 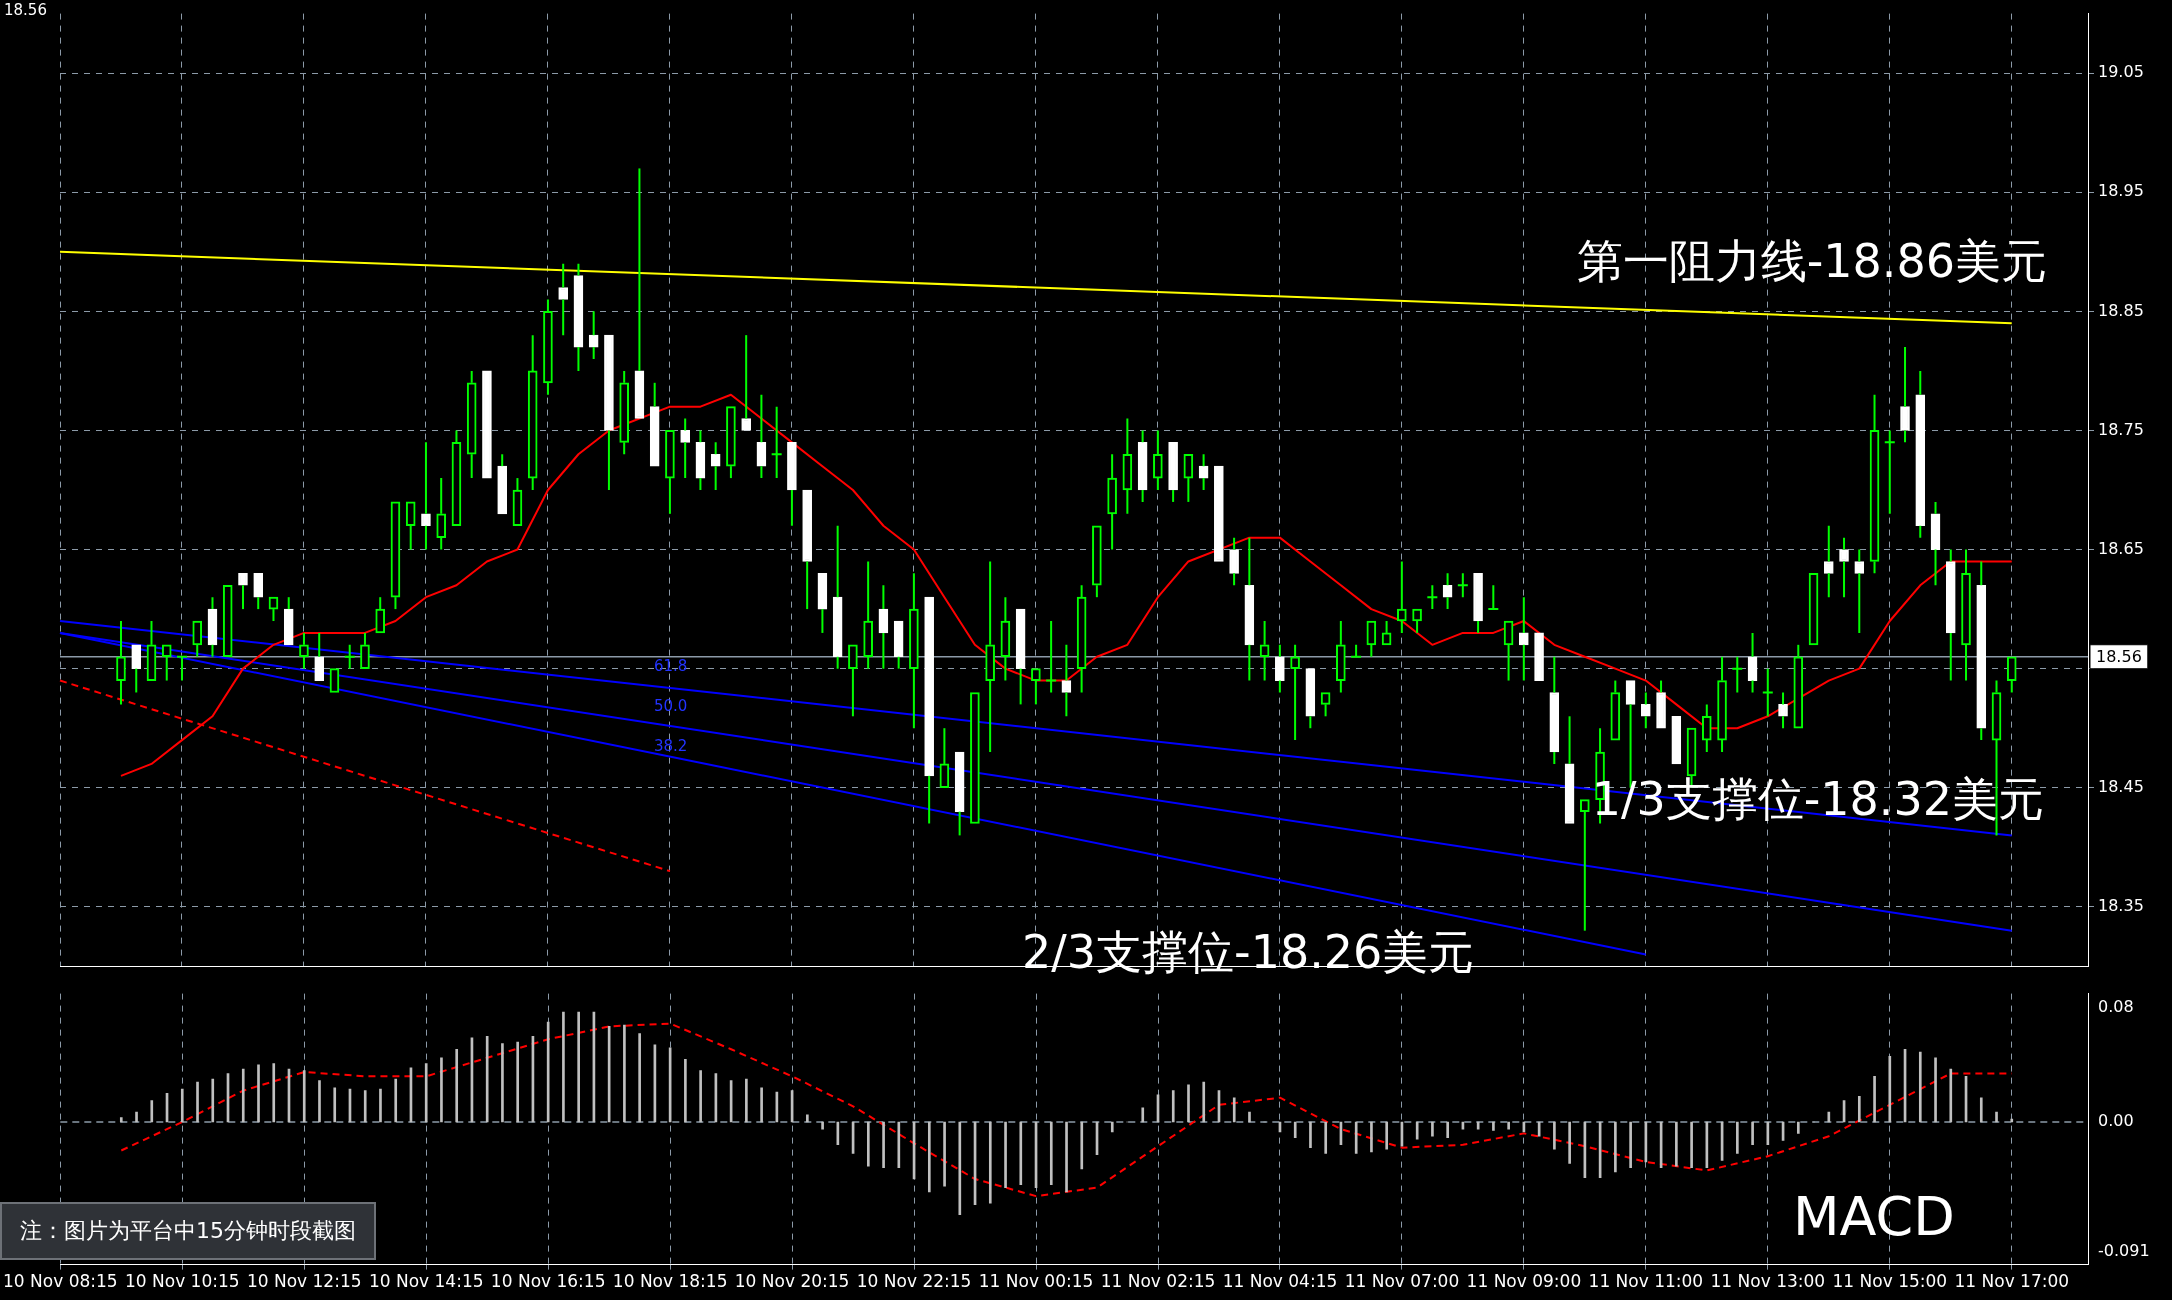 What do you see at coordinates (1036, 1281) in the screenshot?
I see `x-tick-label: 11 Nov 00:15` at bounding box center [1036, 1281].